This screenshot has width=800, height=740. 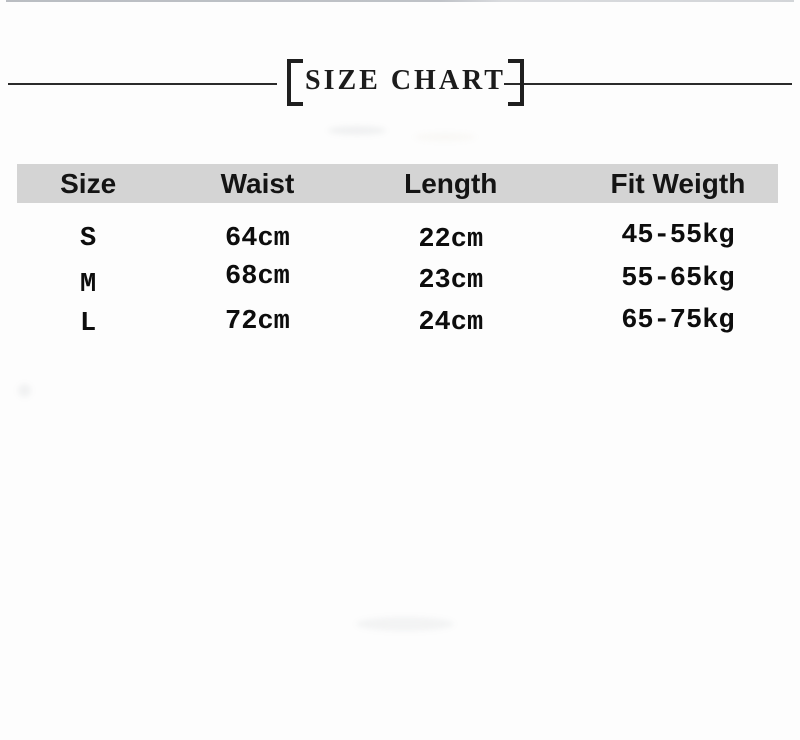 What do you see at coordinates (397, 183) in the screenshot?
I see `table-header-row: Size Waist Length Fit Weigth` at bounding box center [397, 183].